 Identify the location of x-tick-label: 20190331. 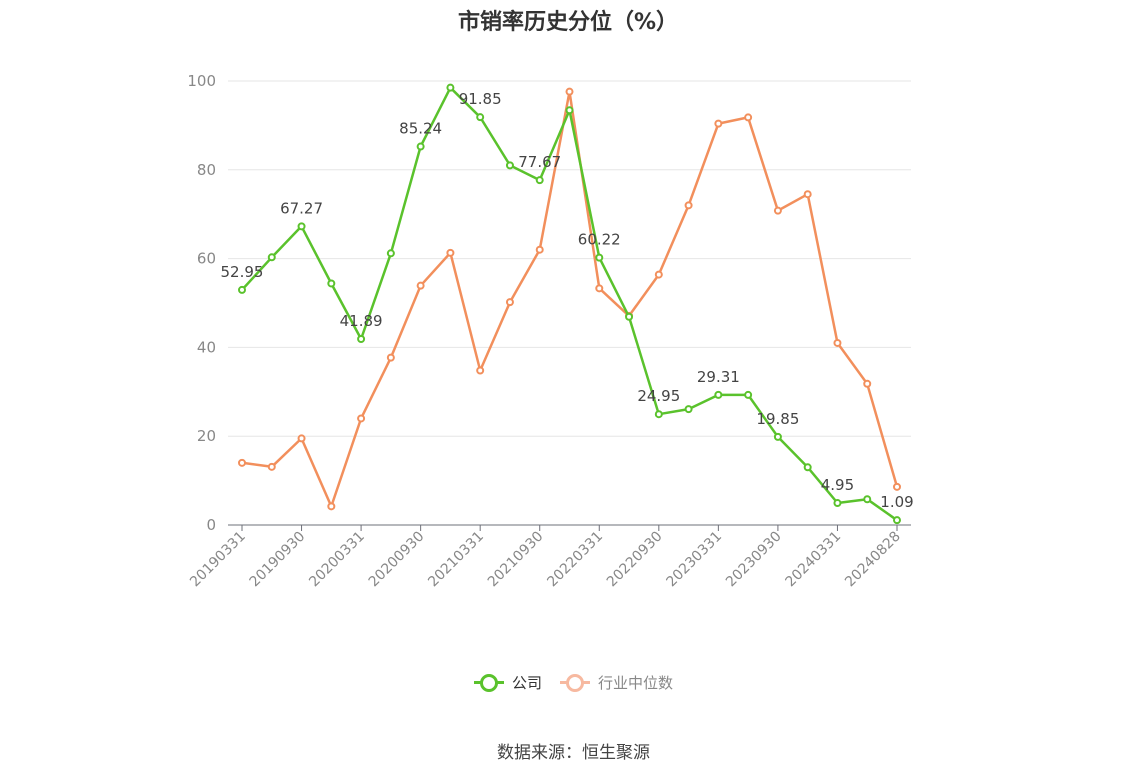
(218, 560).